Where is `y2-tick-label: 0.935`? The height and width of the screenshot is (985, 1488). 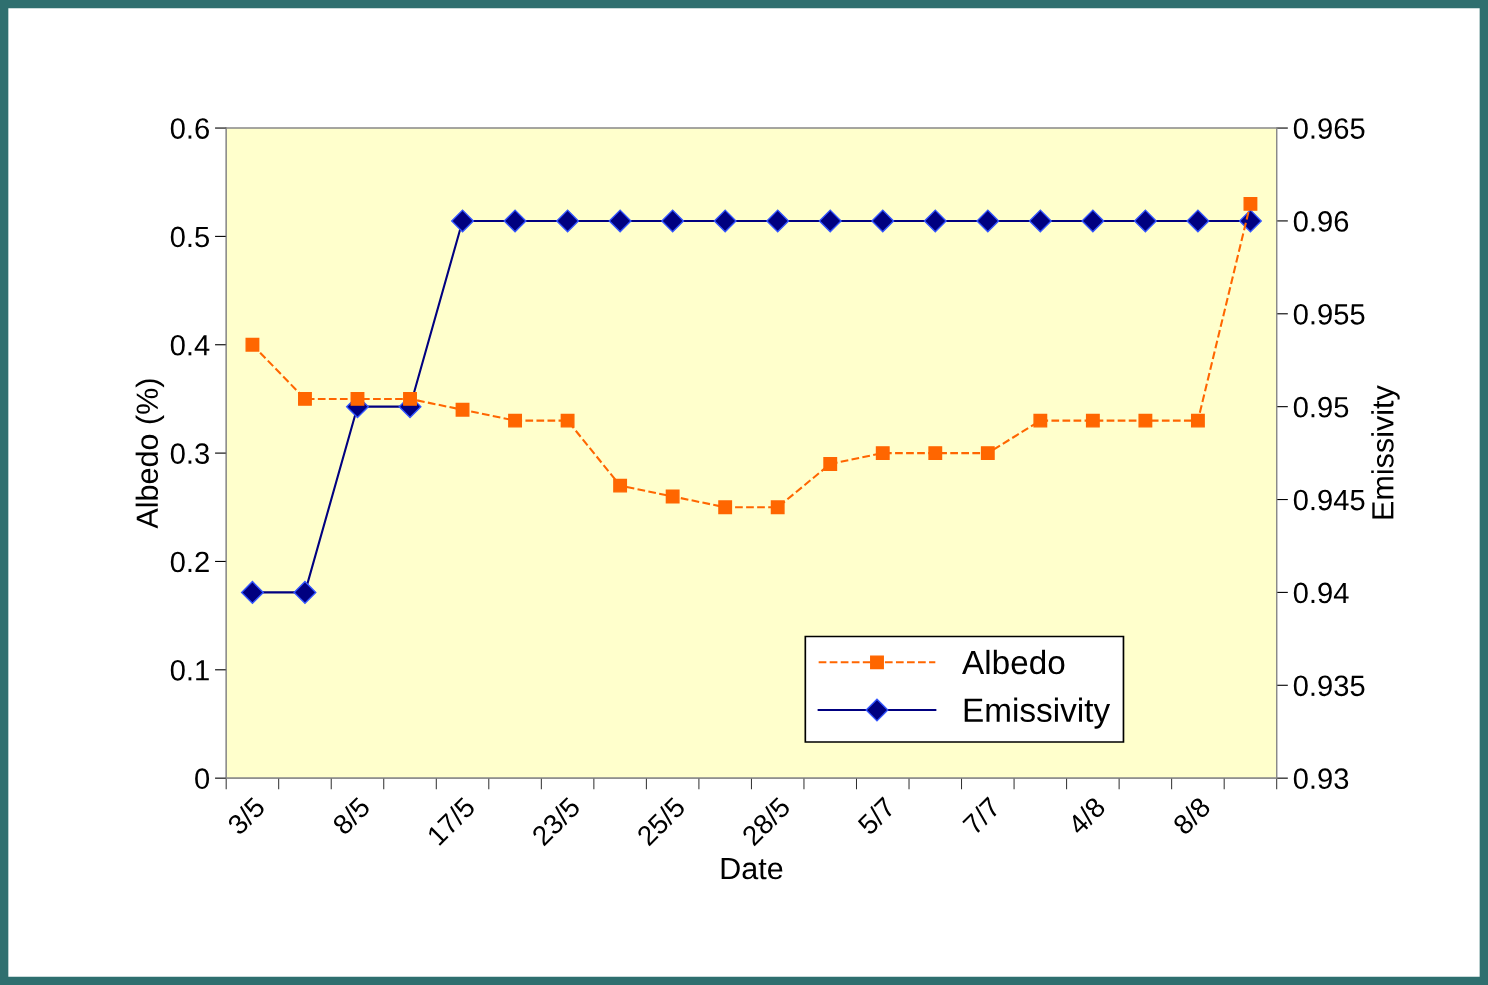
y2-tick-label: 0.935 is located at coordinates (1329, 686).